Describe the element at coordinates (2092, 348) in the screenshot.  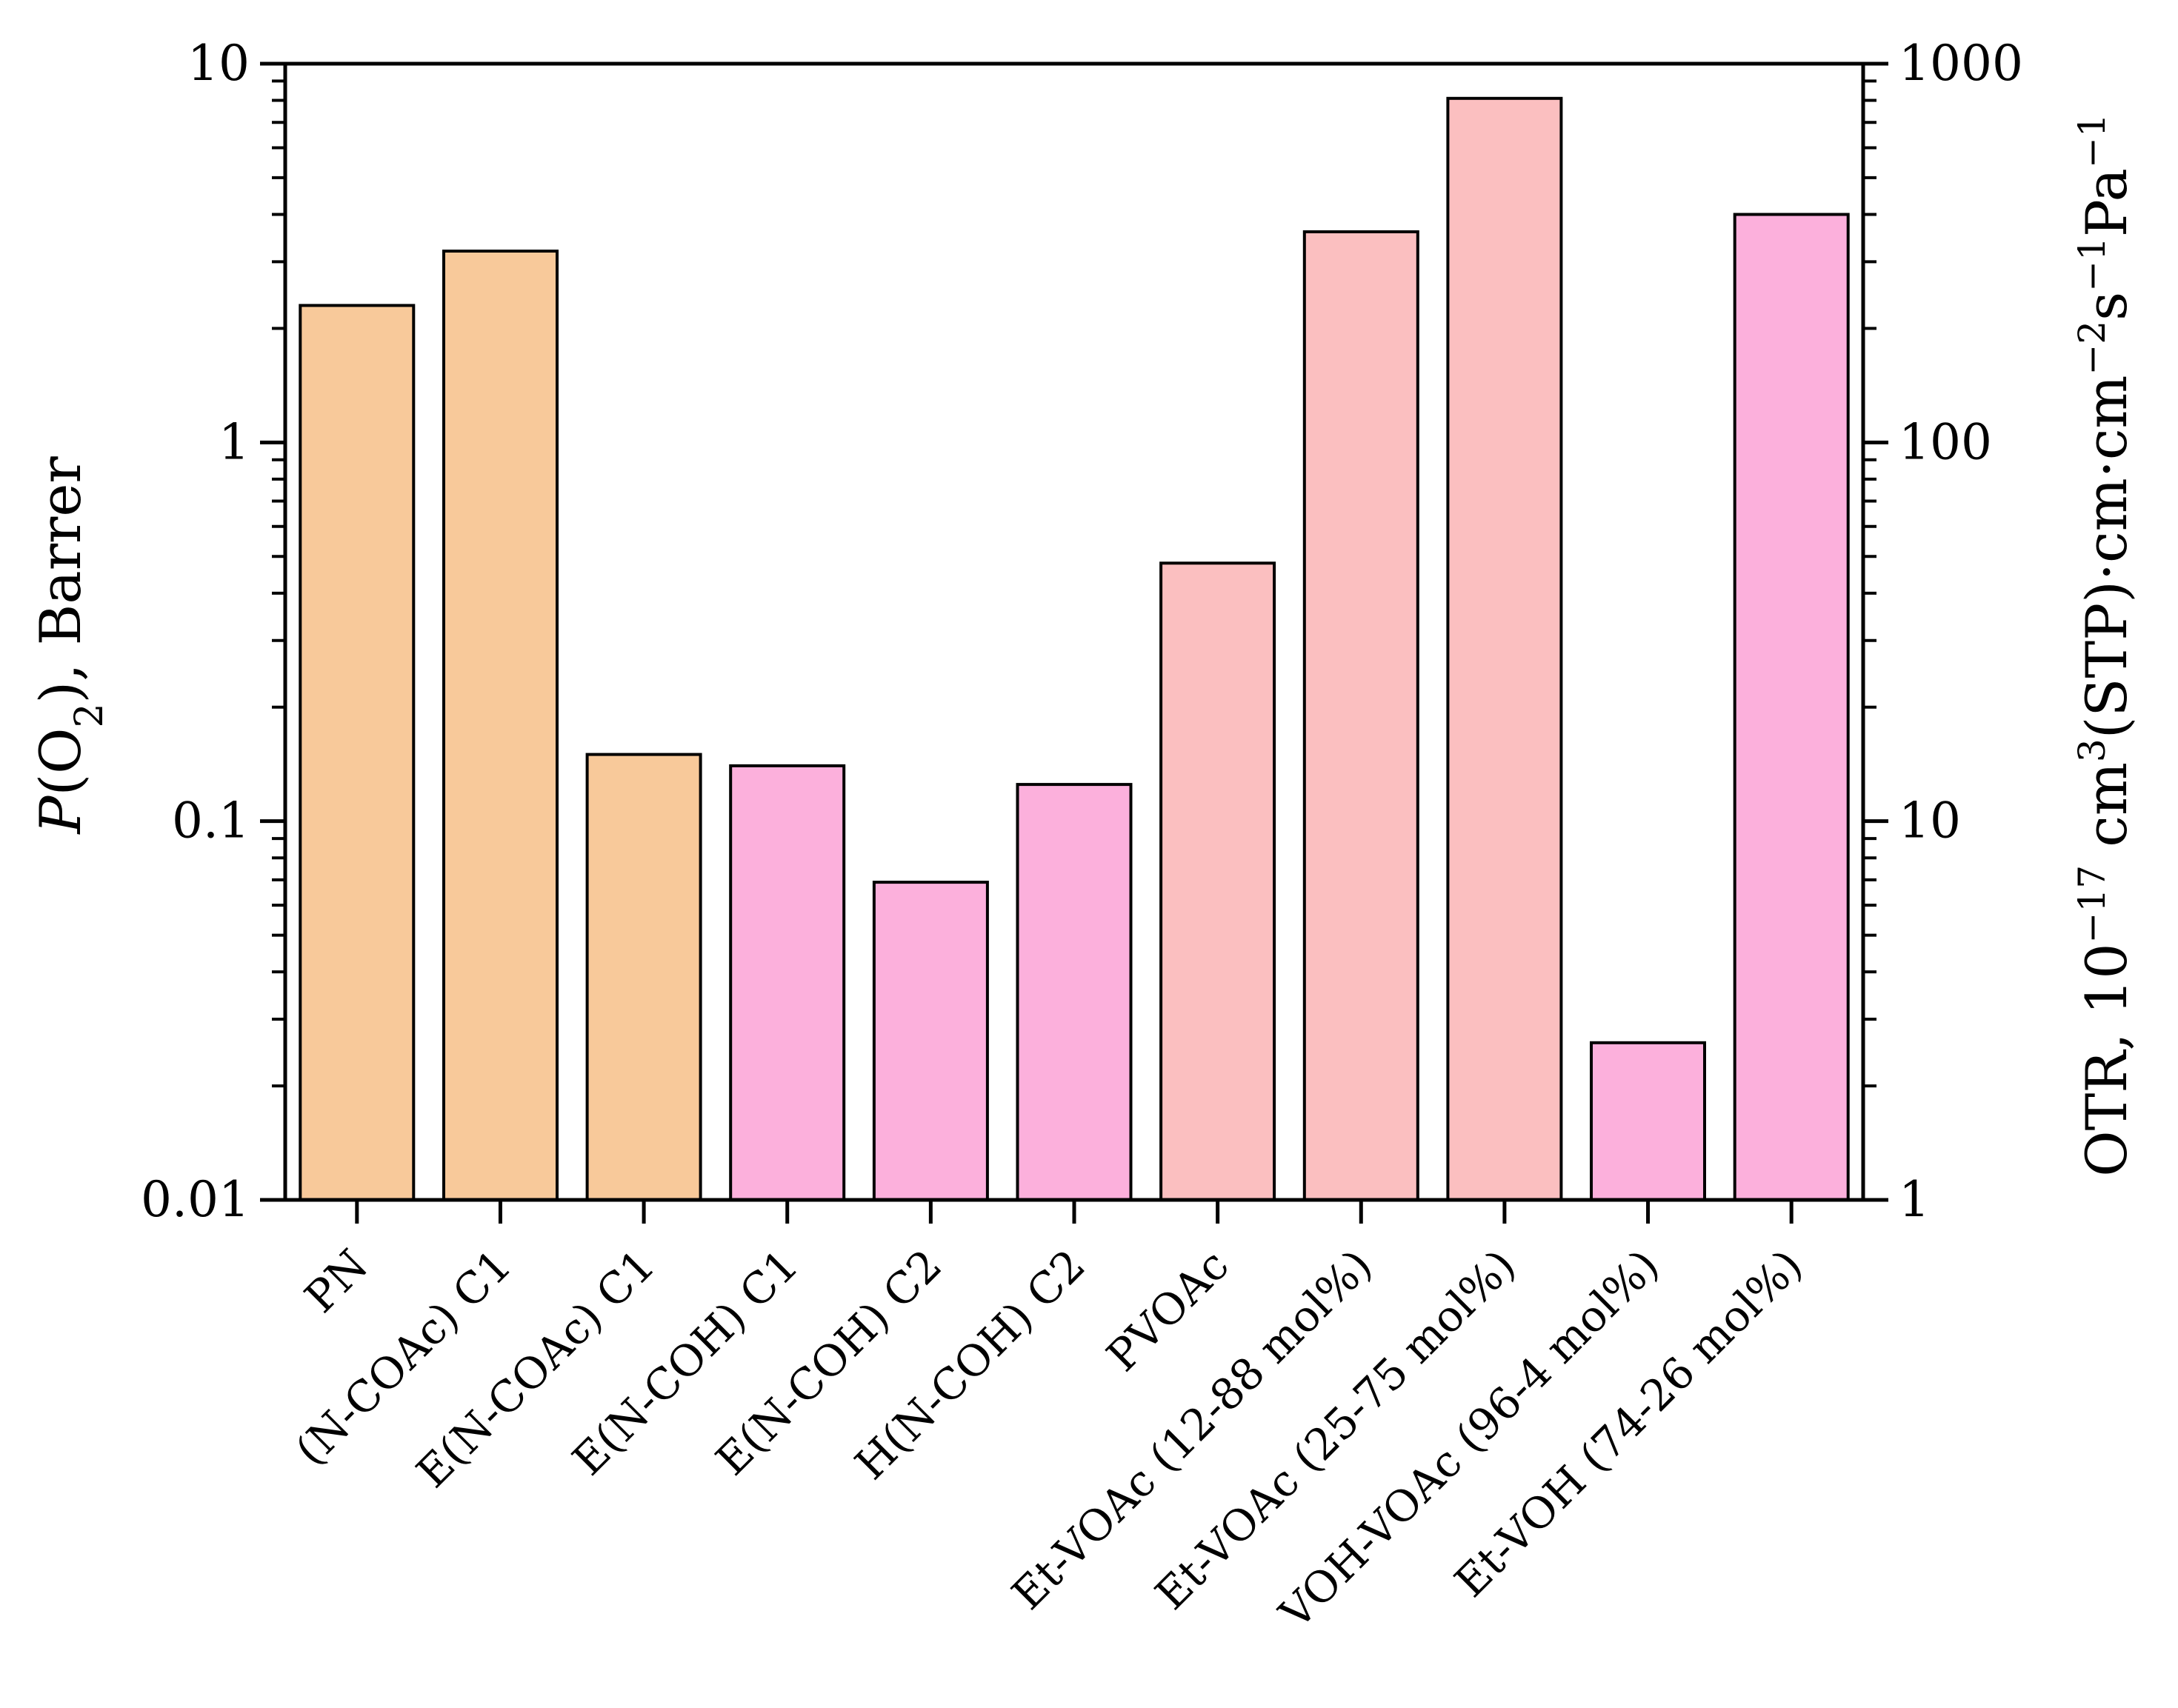
I see `right-axis-title-sup-c: −2` at that location.